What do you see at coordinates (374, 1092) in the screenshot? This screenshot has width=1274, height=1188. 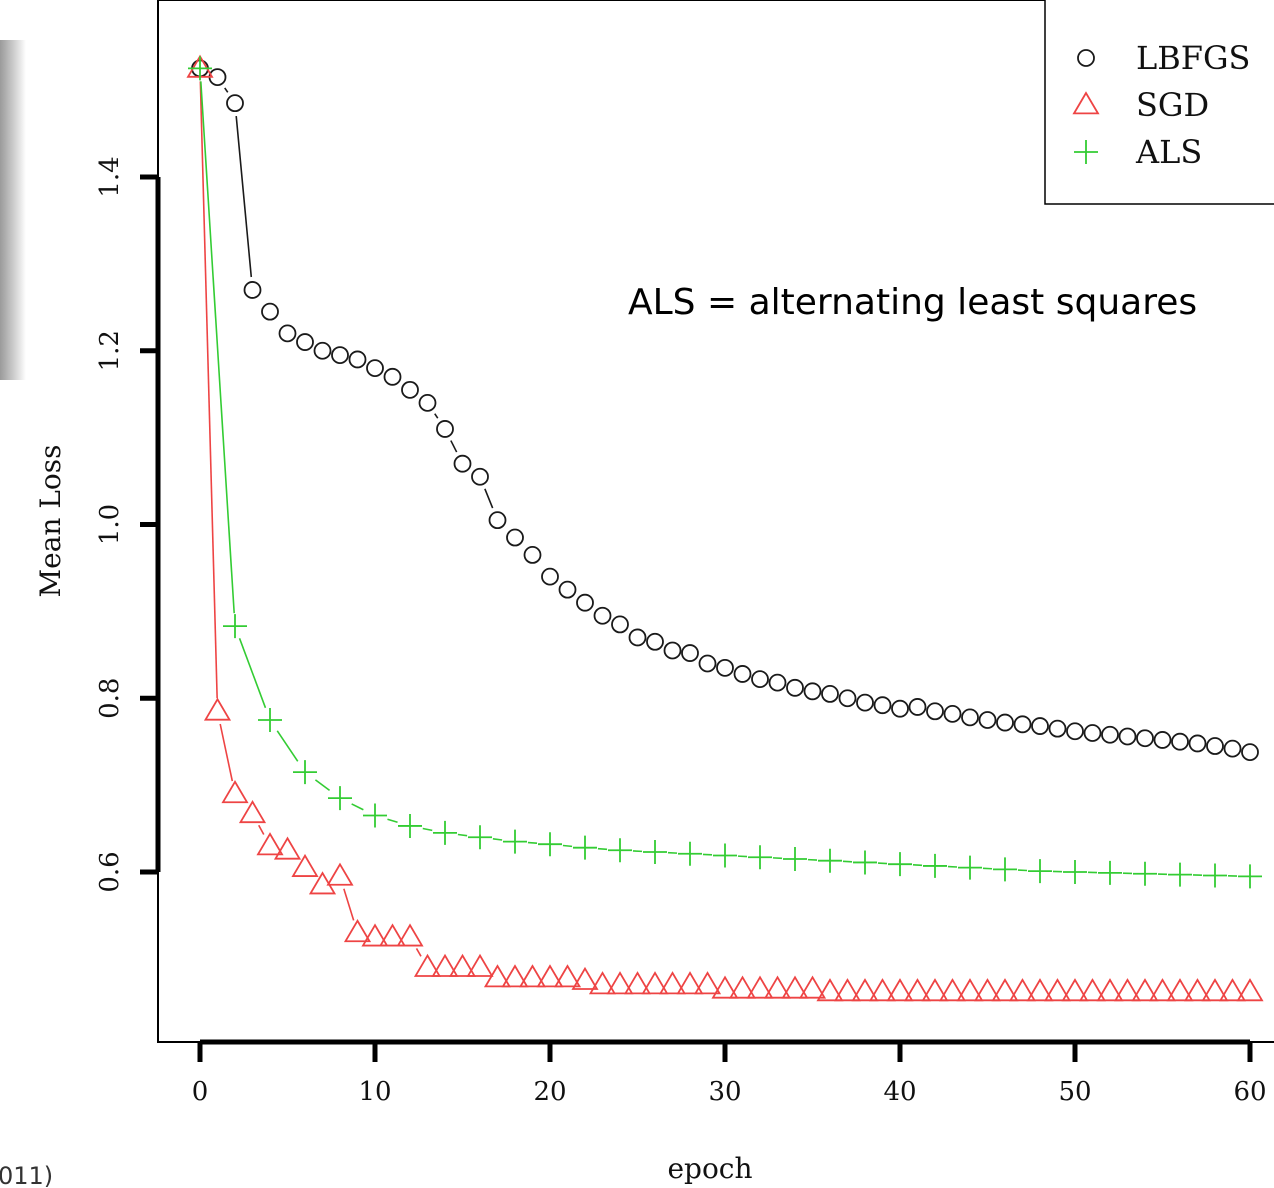 I see `x-tick-label: 10` at bounding box center [374, 1092].